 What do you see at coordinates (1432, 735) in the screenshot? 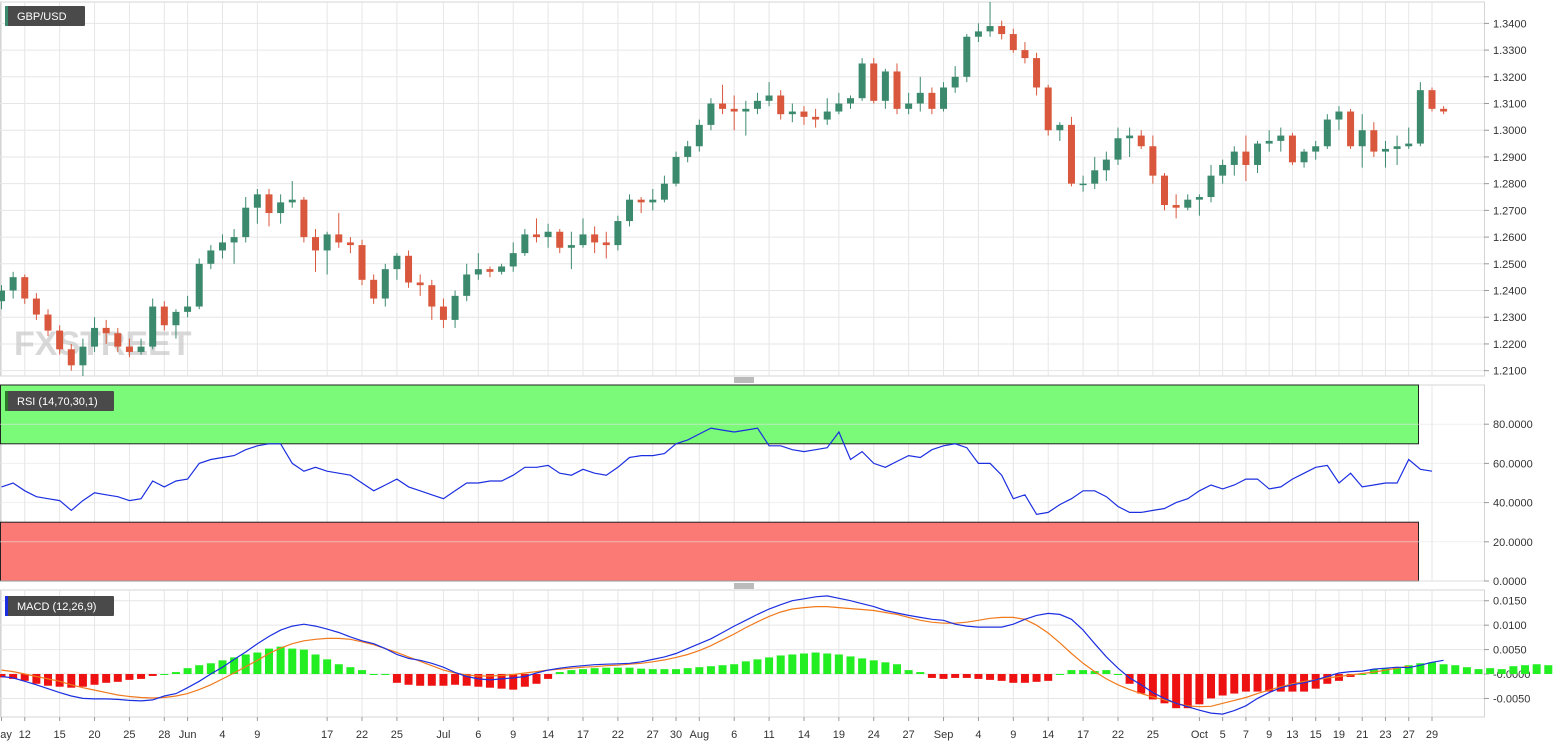
I see `x-axis-label: 29` at bounding box center [1432, 735].